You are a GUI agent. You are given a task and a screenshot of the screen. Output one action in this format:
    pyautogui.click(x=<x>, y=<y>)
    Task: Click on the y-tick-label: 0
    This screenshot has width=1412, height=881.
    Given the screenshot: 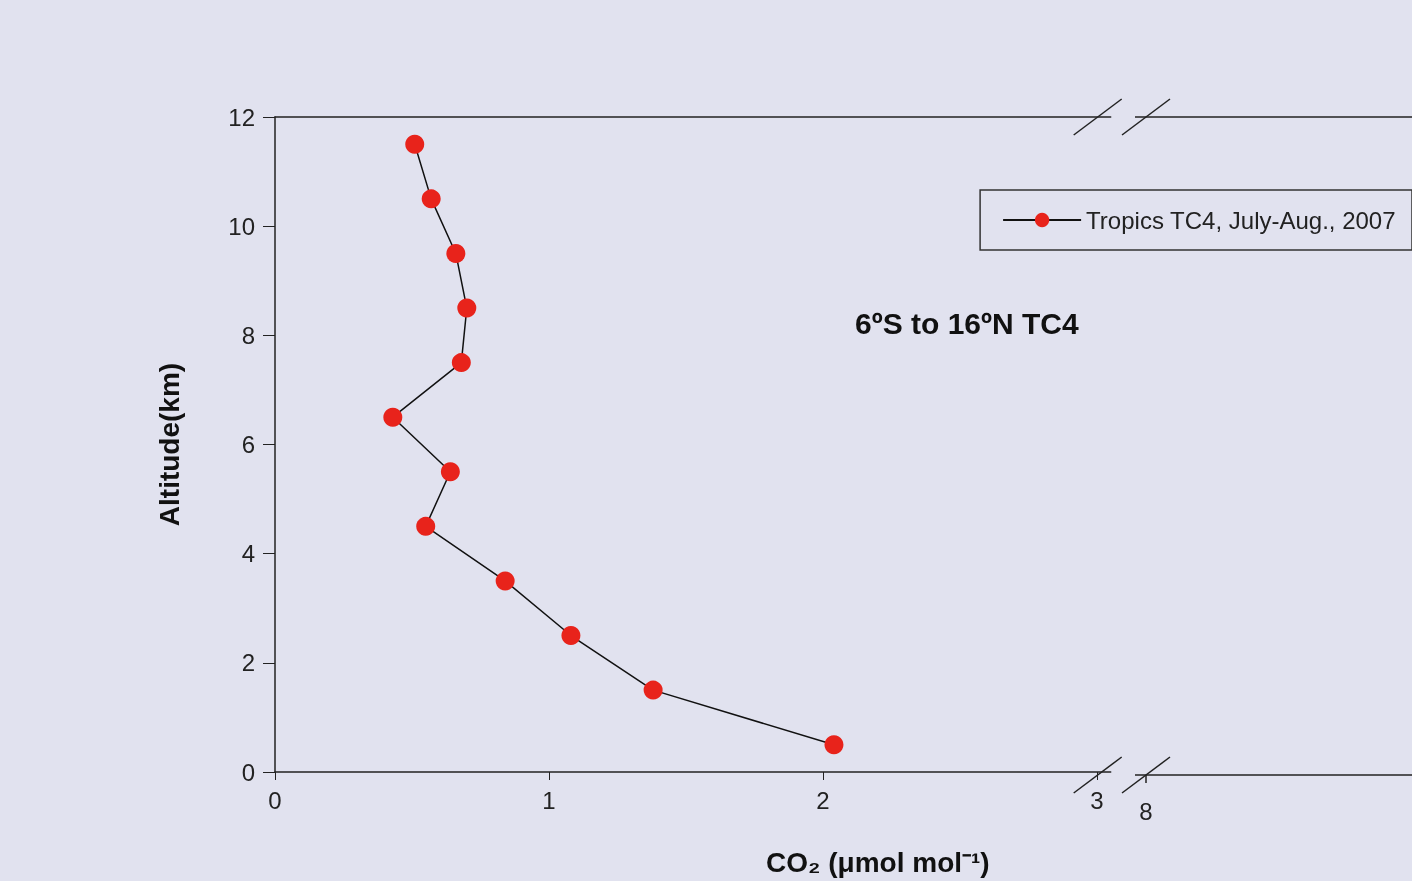 What is the action you would take?
    pyautogui.click(x=248, y=772)
    